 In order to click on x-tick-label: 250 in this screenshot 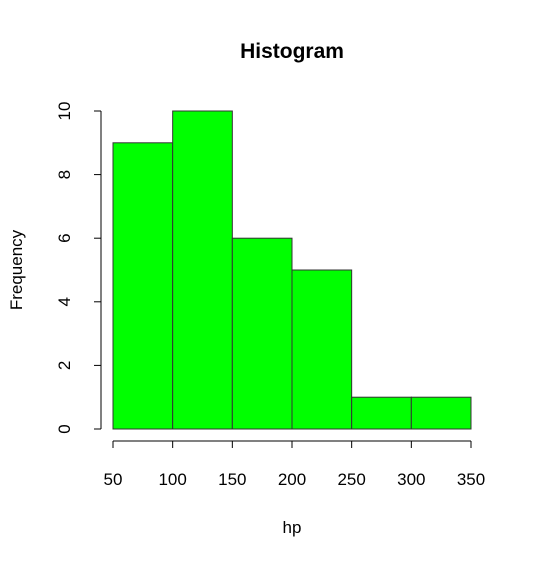, I will do `click(351, 479)`.